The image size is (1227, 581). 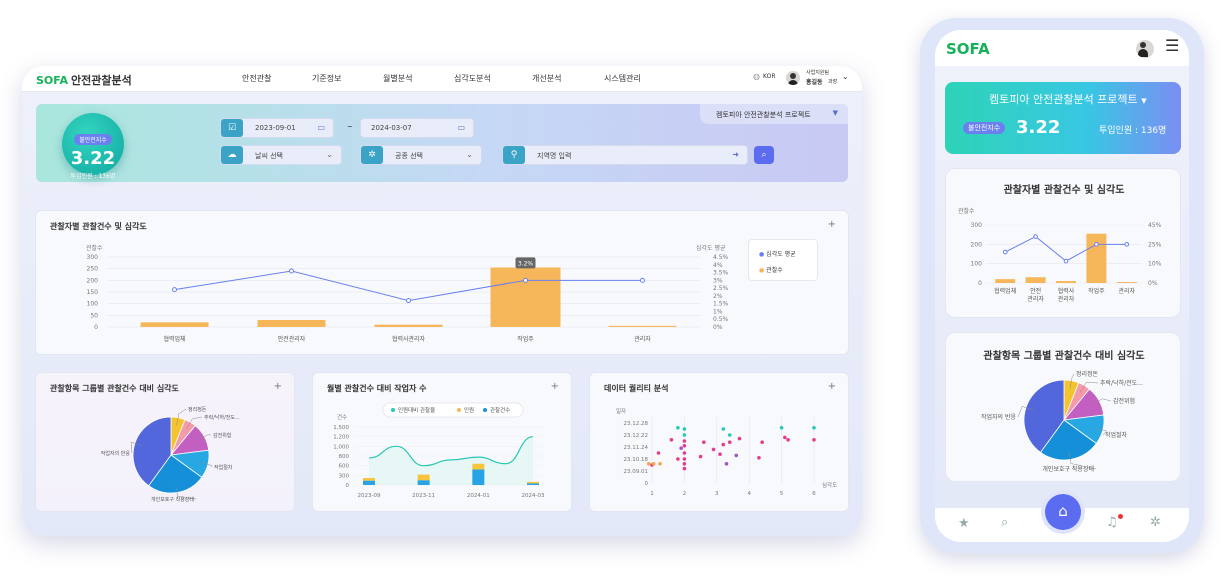 What do you see at coordinates (451, 460) in the screenshot?
I see `rate-area` at bounding box center [451, 460].